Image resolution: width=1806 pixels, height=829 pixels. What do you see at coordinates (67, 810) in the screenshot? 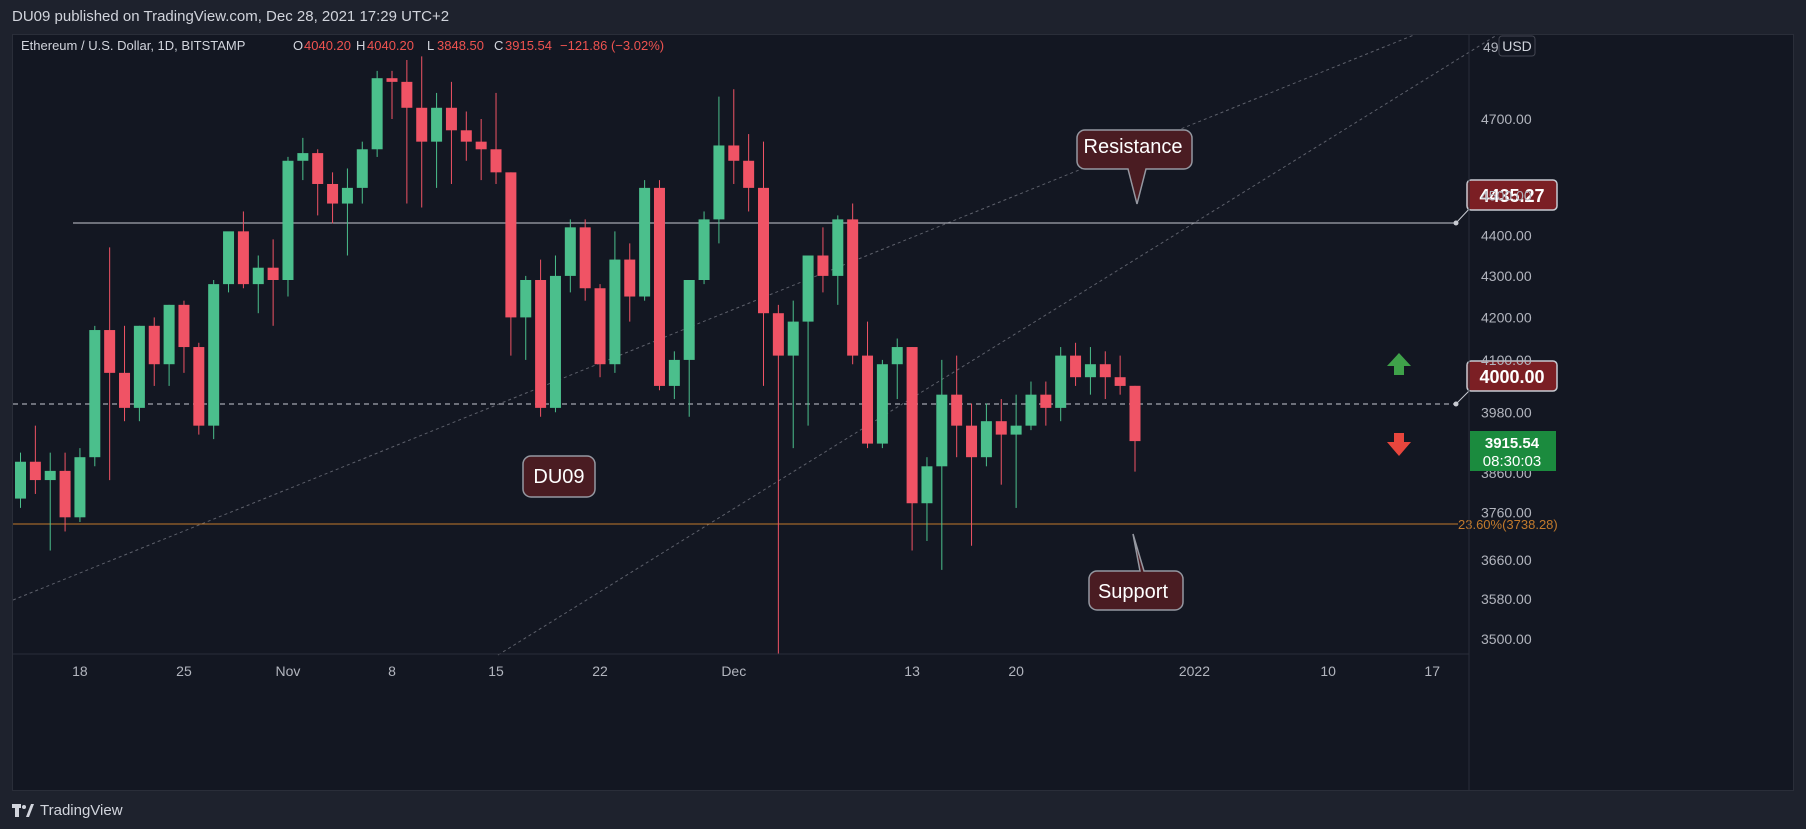
I see `tradingview-logo: TradingView` at bounding box center [67, 810].